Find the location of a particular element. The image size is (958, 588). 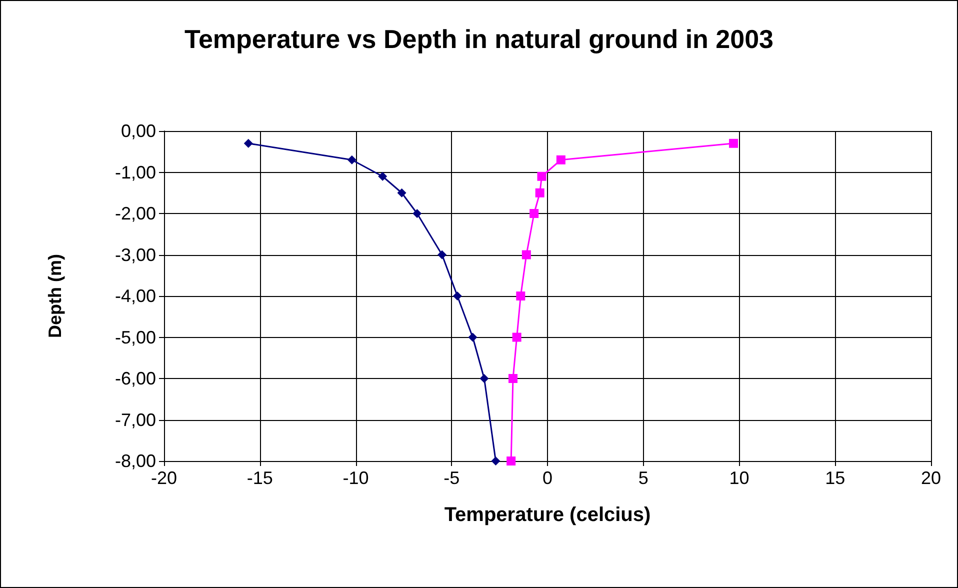

y-tick-label: -6,00 is located at coordinates (135, 378).